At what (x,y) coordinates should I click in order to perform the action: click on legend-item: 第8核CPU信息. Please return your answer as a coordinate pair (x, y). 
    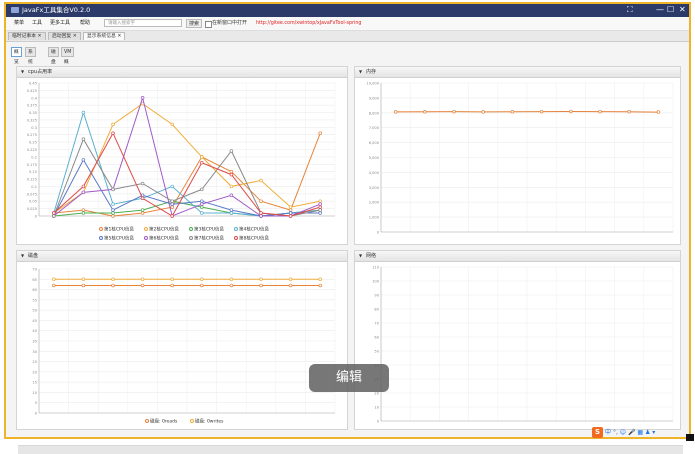
    Looking at the image, I should click on (251, 239).